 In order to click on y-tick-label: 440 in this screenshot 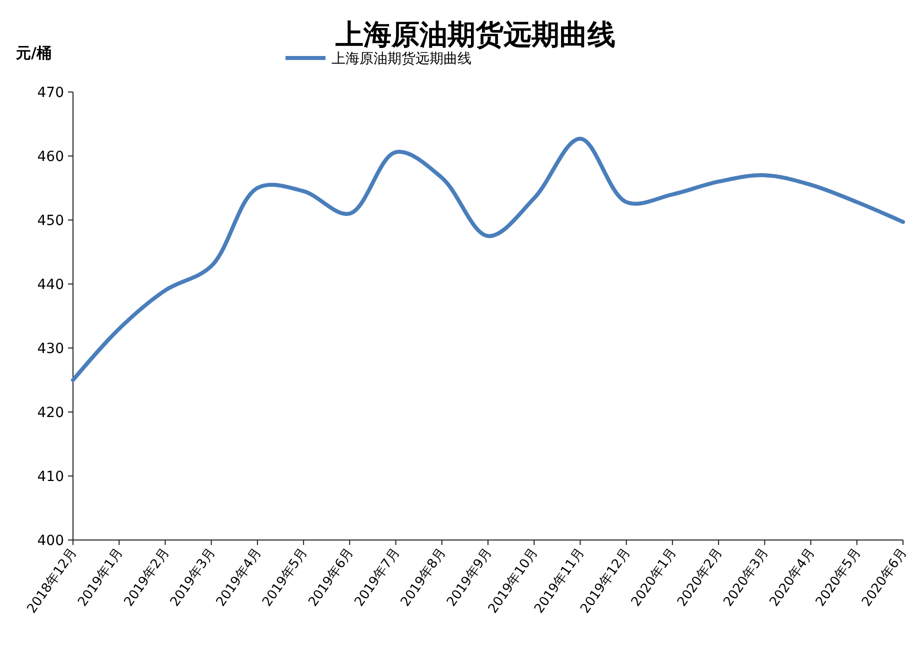, I will do `click(50, 284)`.